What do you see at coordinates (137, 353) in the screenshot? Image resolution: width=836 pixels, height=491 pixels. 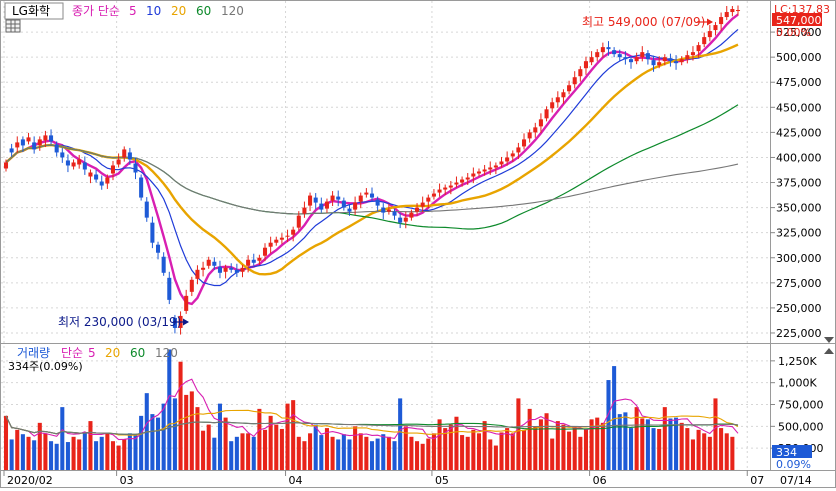 I see `volume-ma-legend-60: 60` at bounding box center [137, 353].